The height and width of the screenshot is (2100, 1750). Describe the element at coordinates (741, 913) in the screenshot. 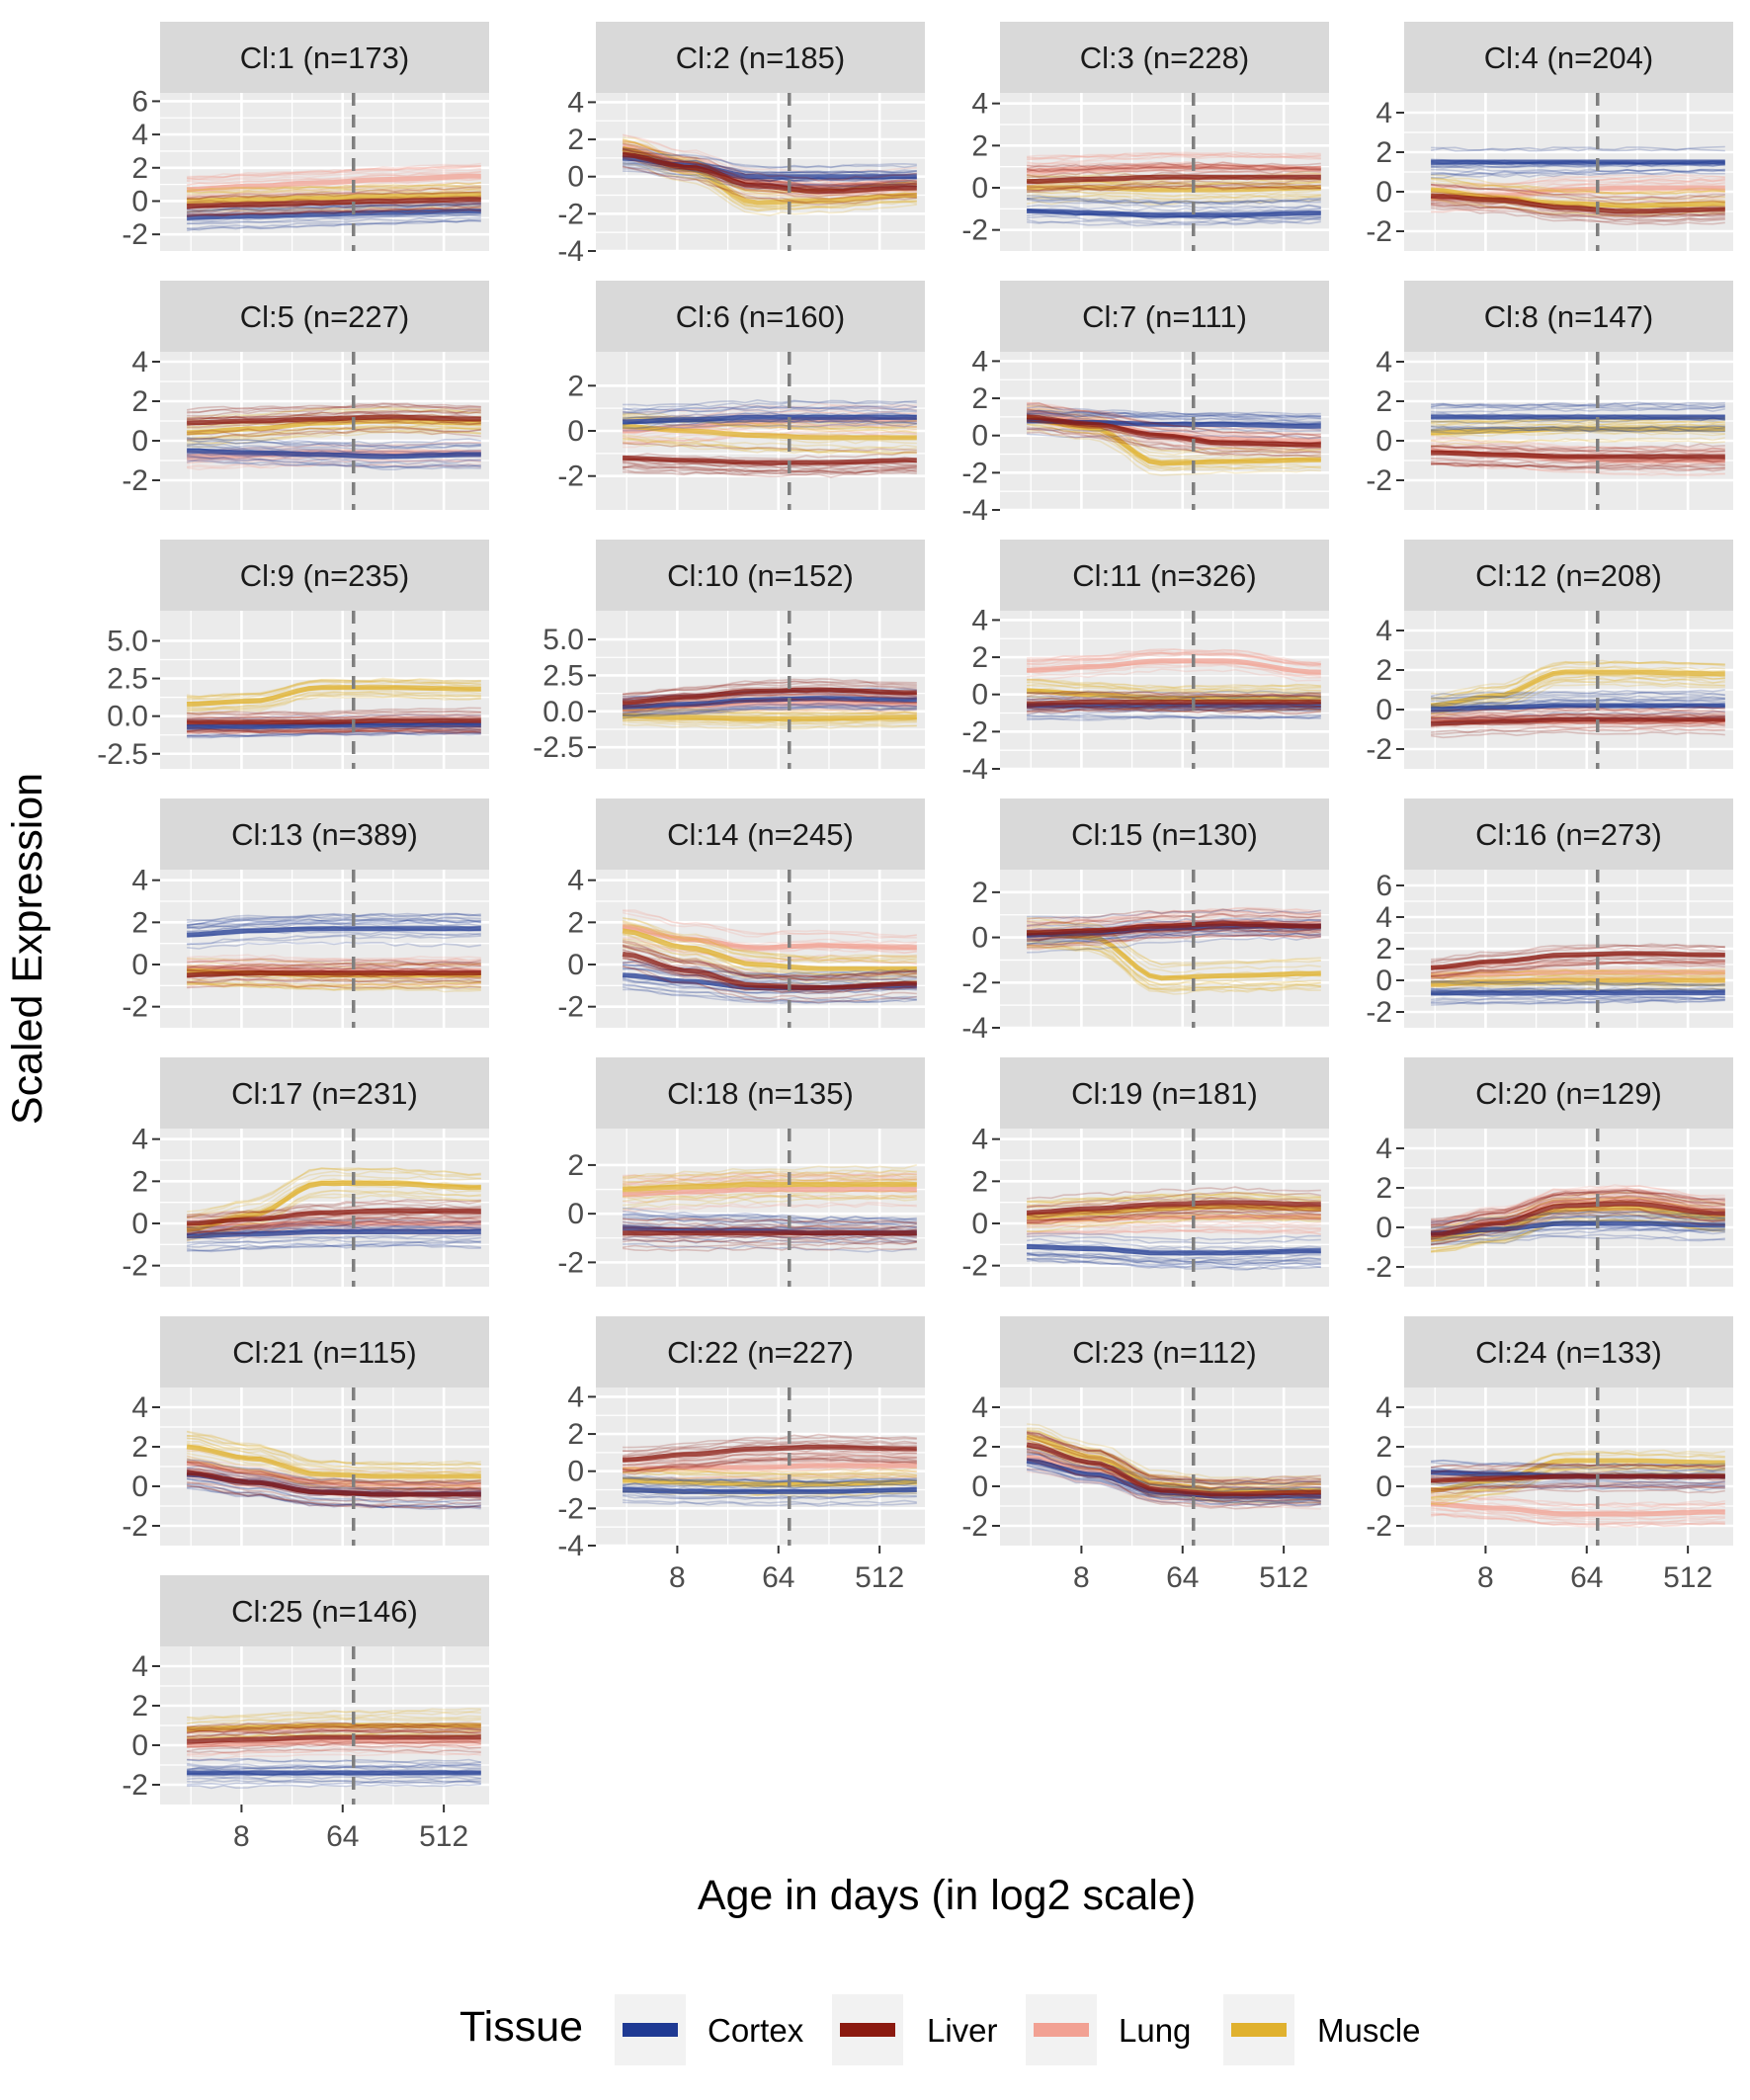

I see `facet-panel: Cl:14 (n=245) 4 2 0 -2` at that location.